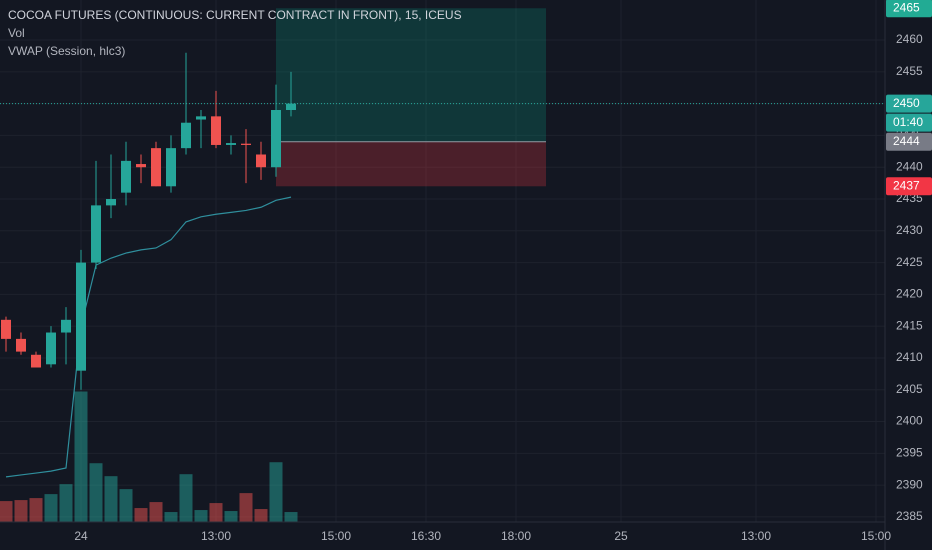 The height and width of the screenshot is (550, 932). Describe the element at coordinates (909, 389) in the screenshot. I see `y-tick-label: 2405` at that location.